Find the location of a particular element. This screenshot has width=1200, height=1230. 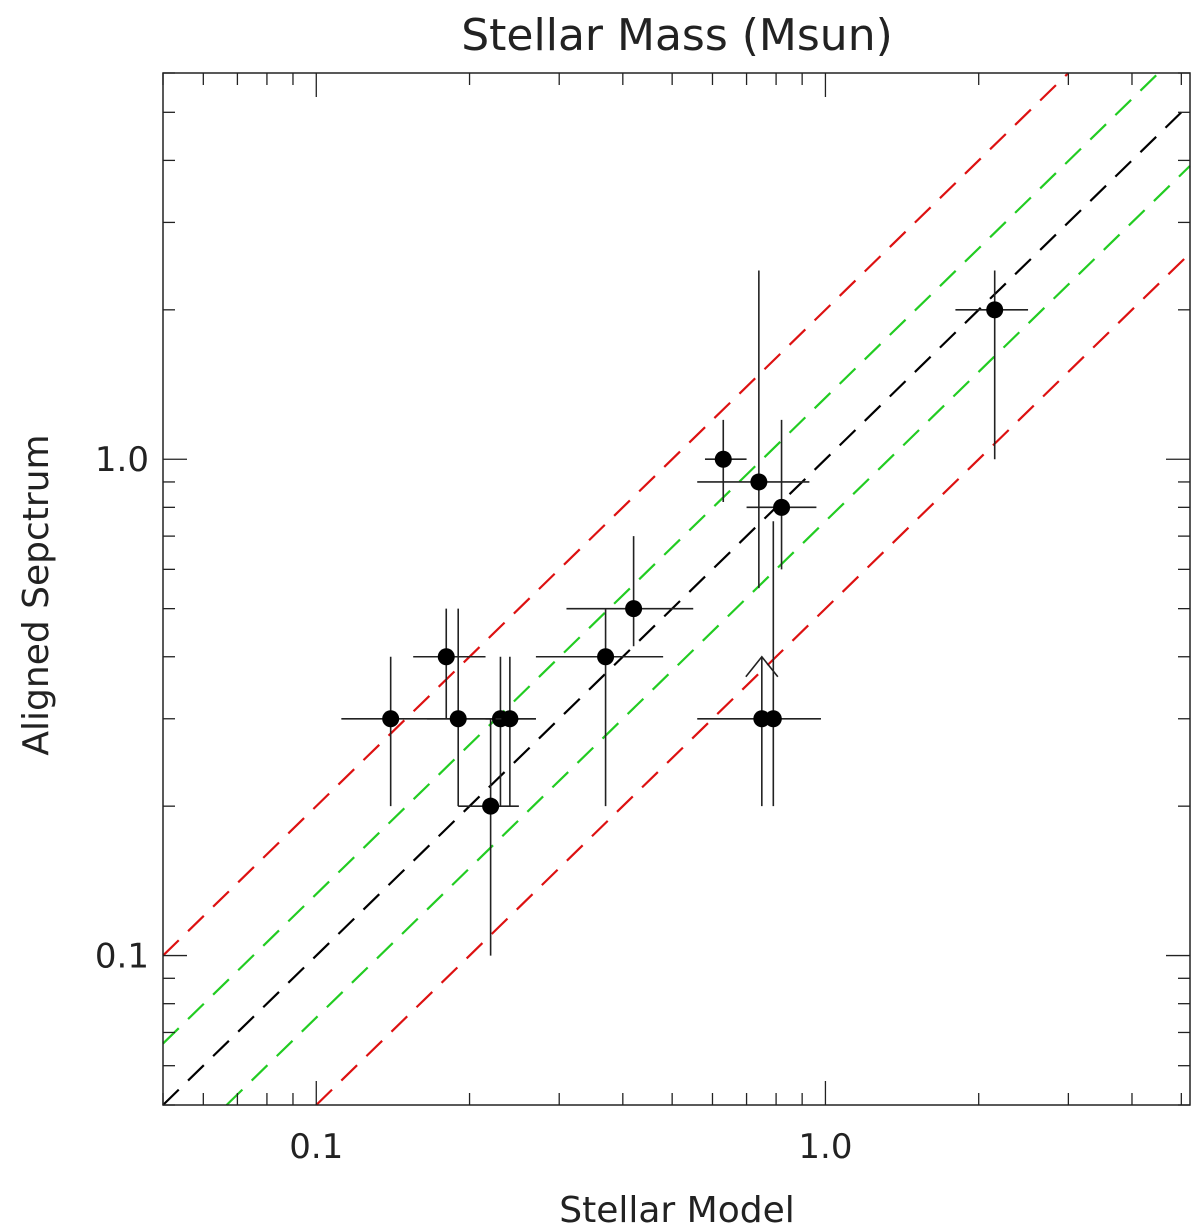

y-tick-label: 1.0 is located at coordinates (122, 460).